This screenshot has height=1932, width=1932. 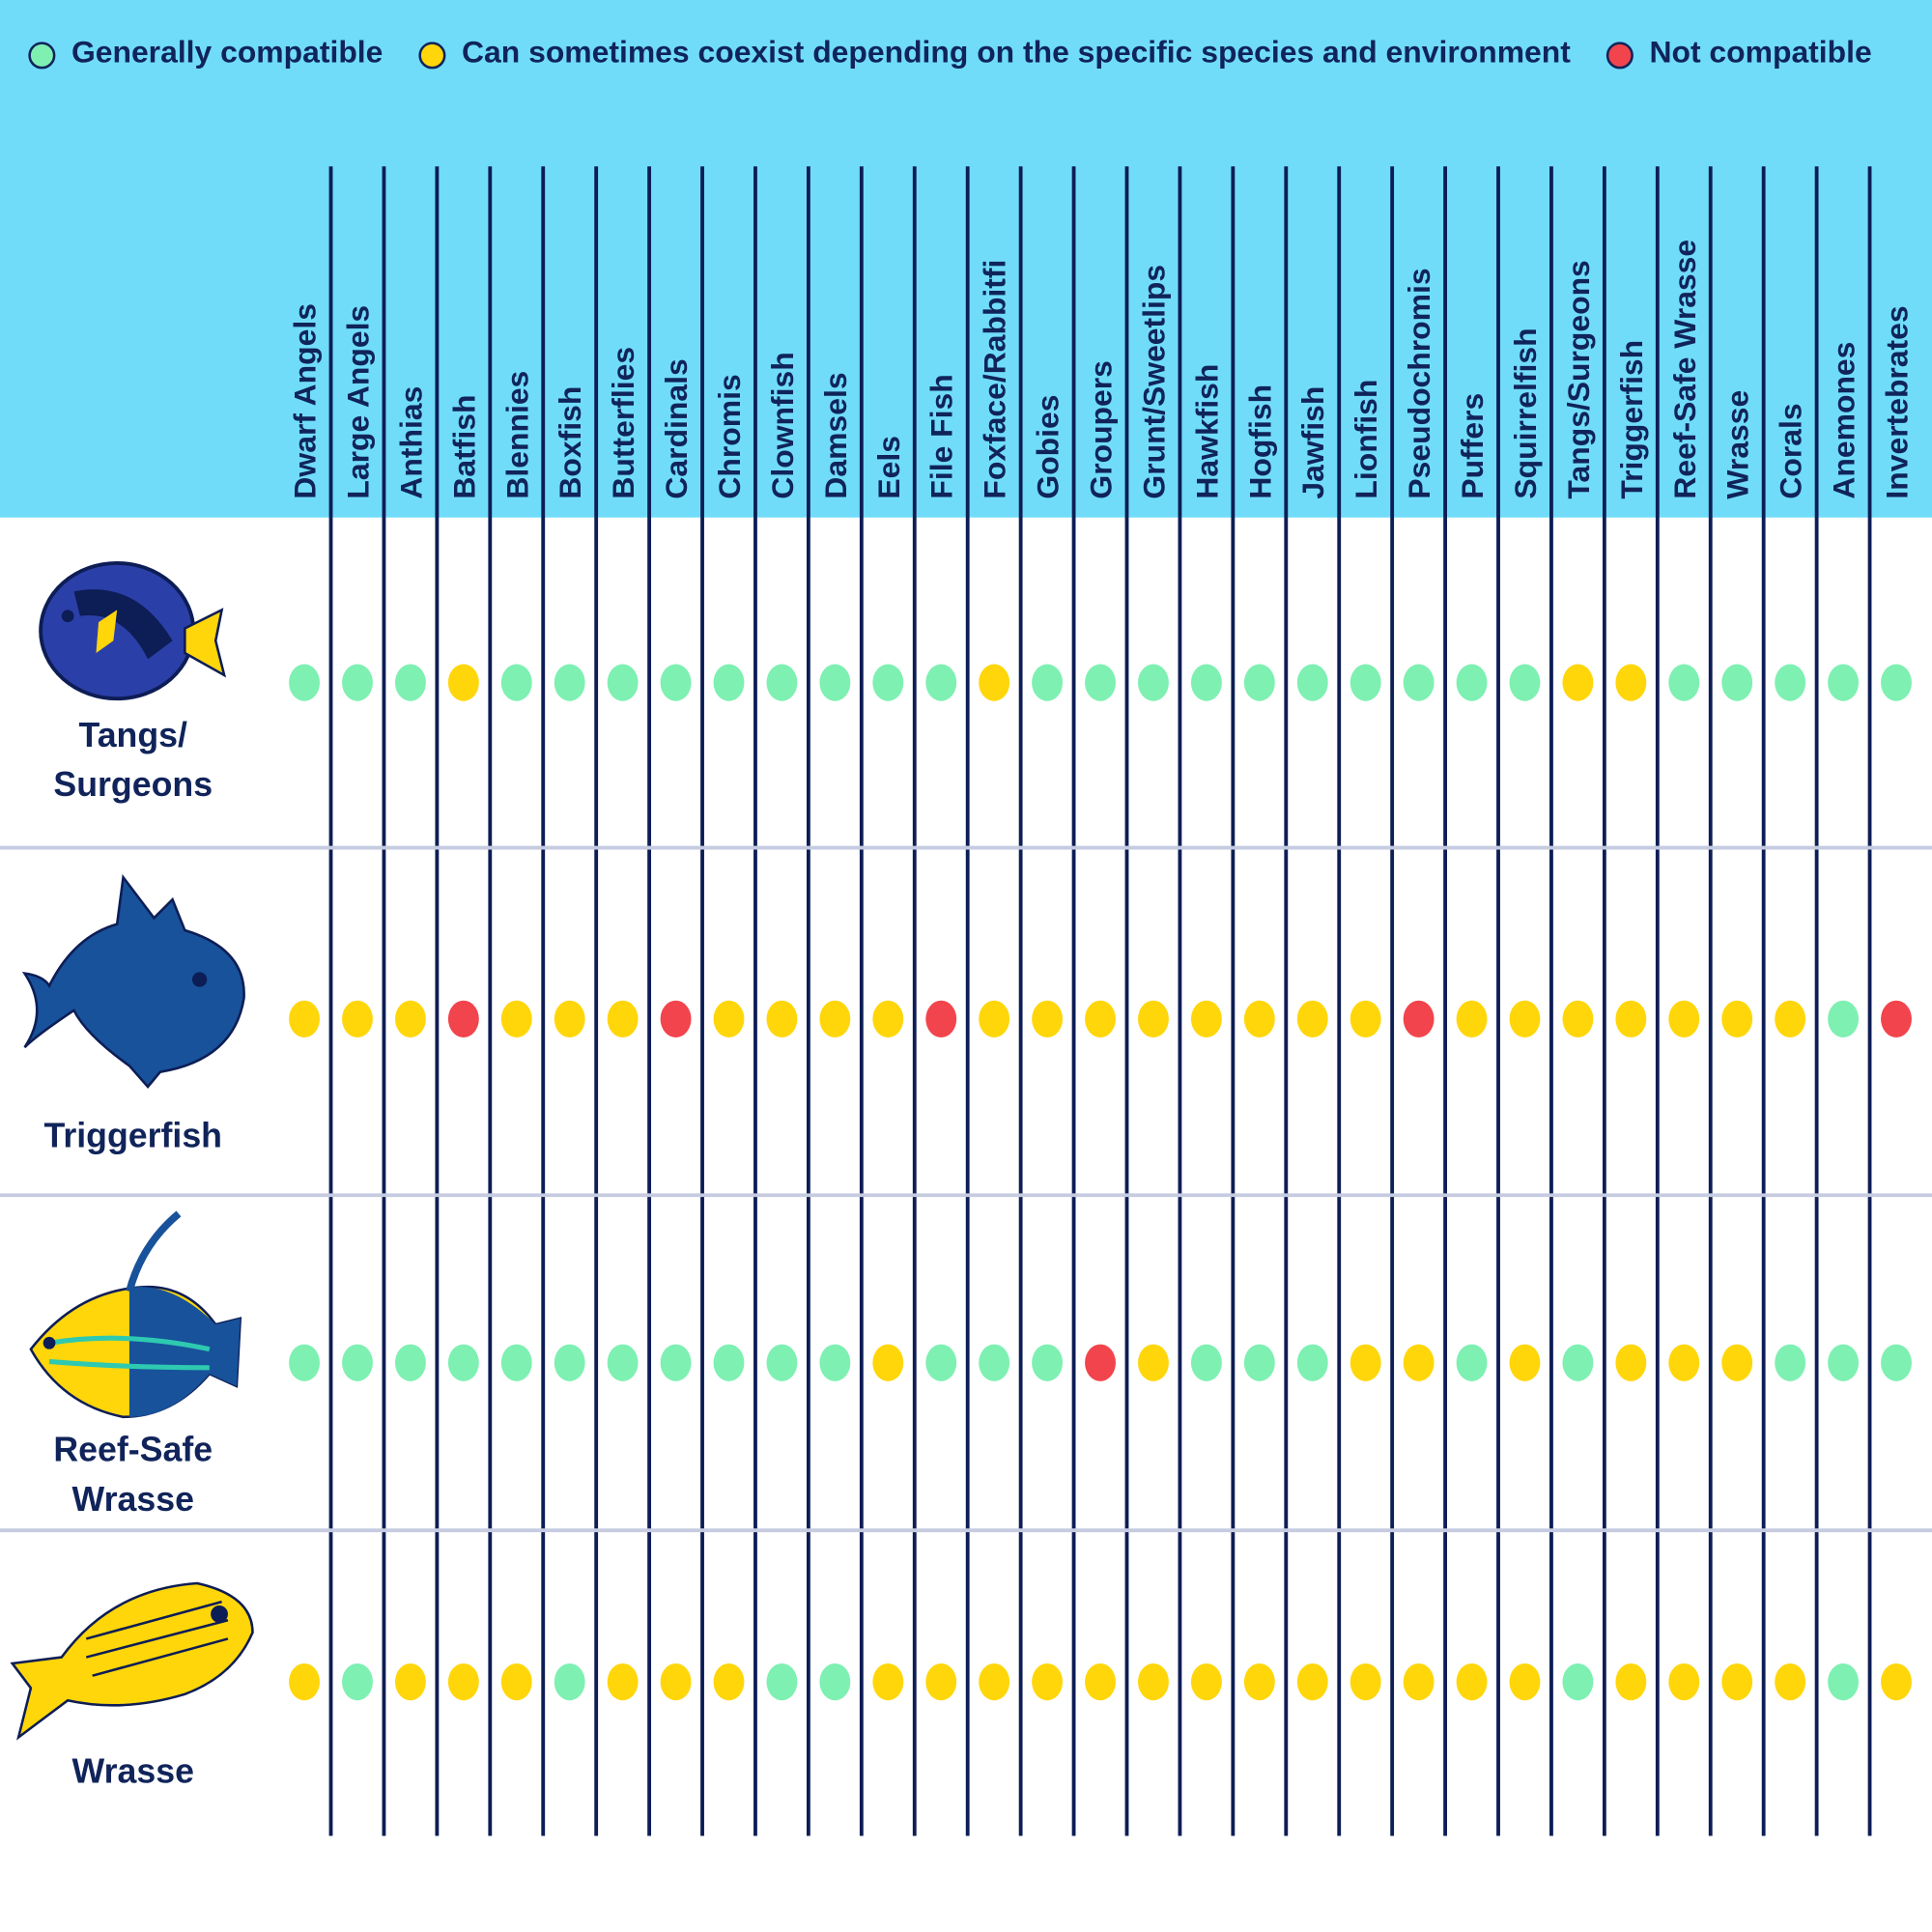 I want to click on column-label: Hawkfish, so click(x=1206, y=431).